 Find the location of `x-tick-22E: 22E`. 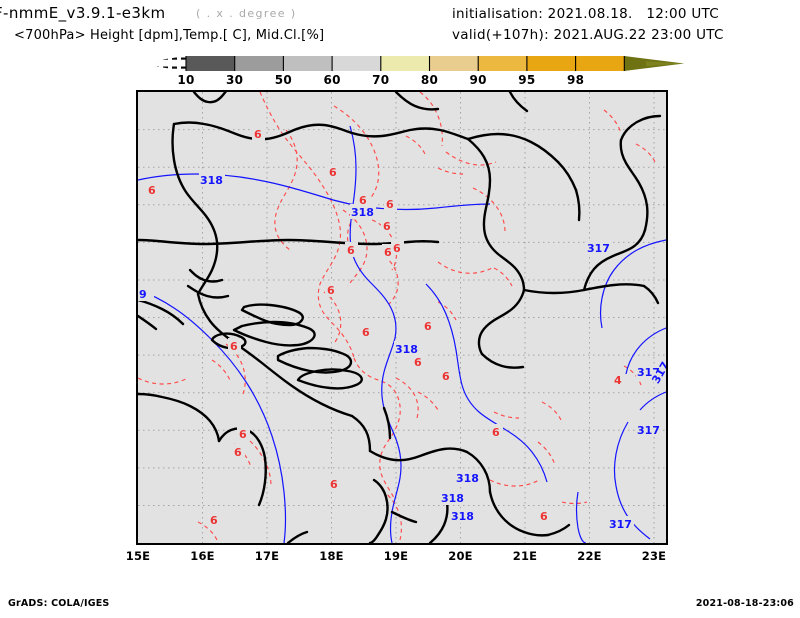

x-tick-22E: 22E is located at coordinates (589, 556).